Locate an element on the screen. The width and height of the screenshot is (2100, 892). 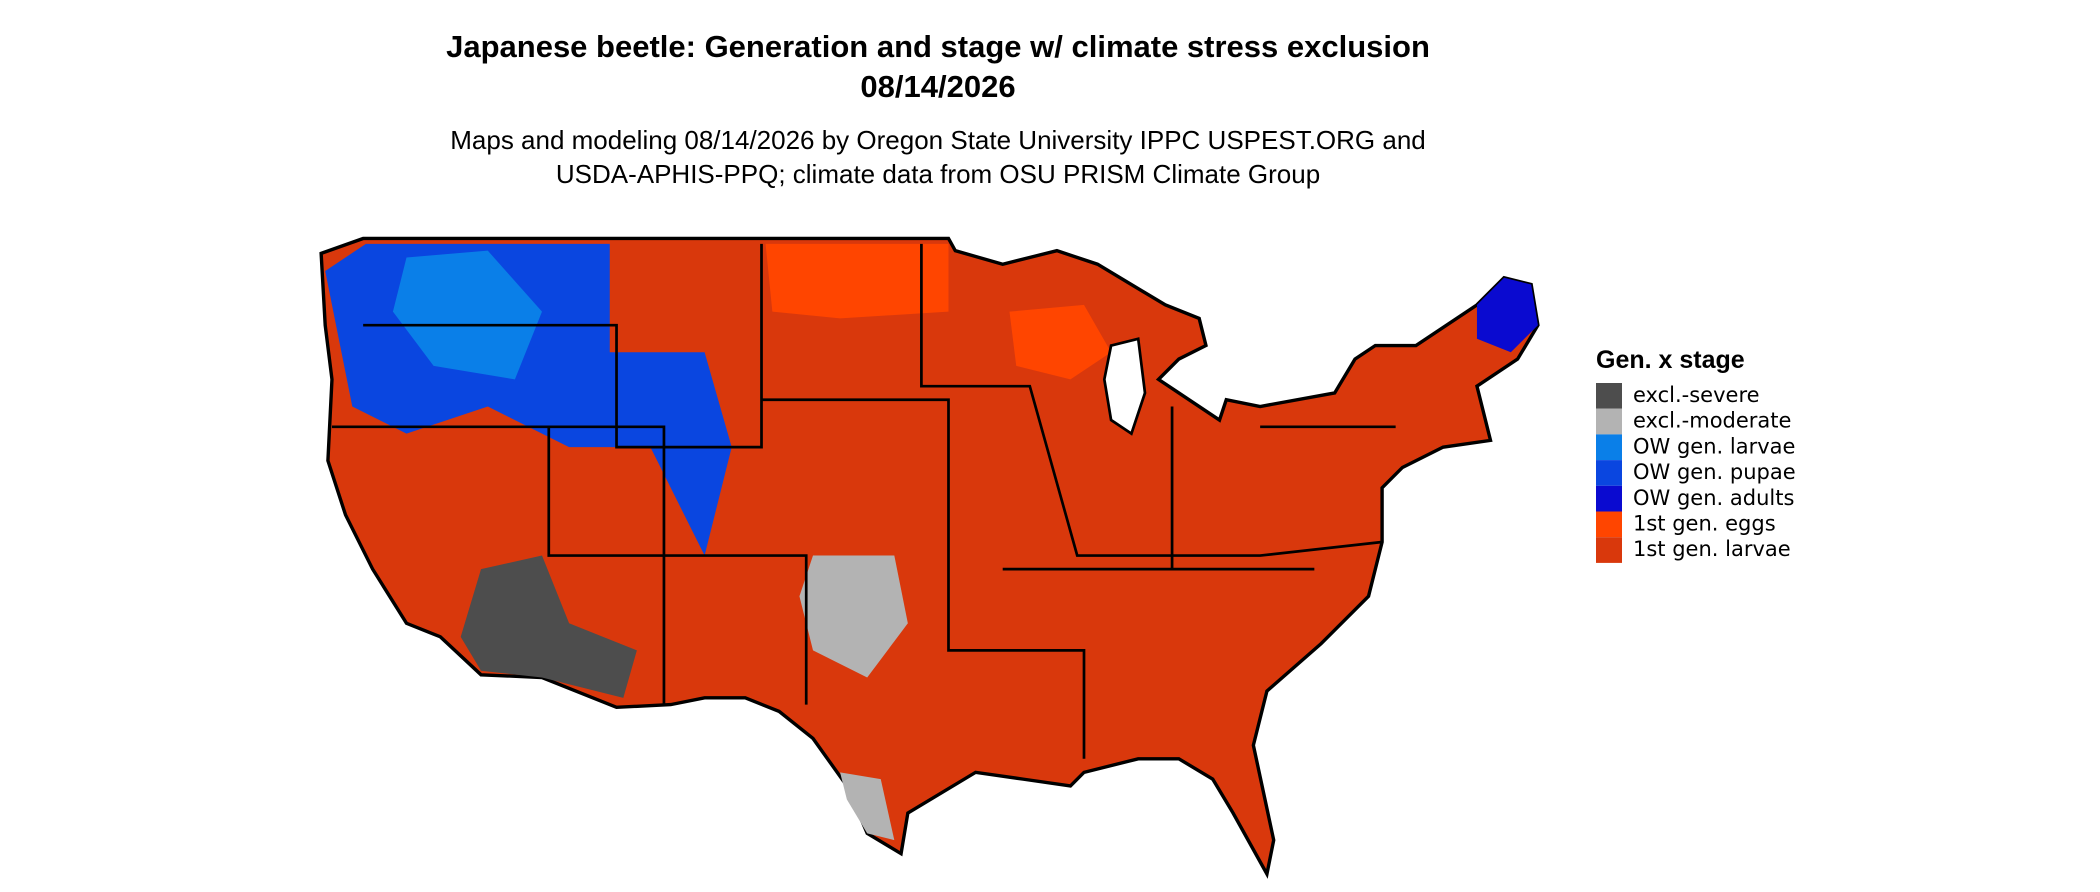
title: 08/14/2026 is located at coordinates (937, 86).